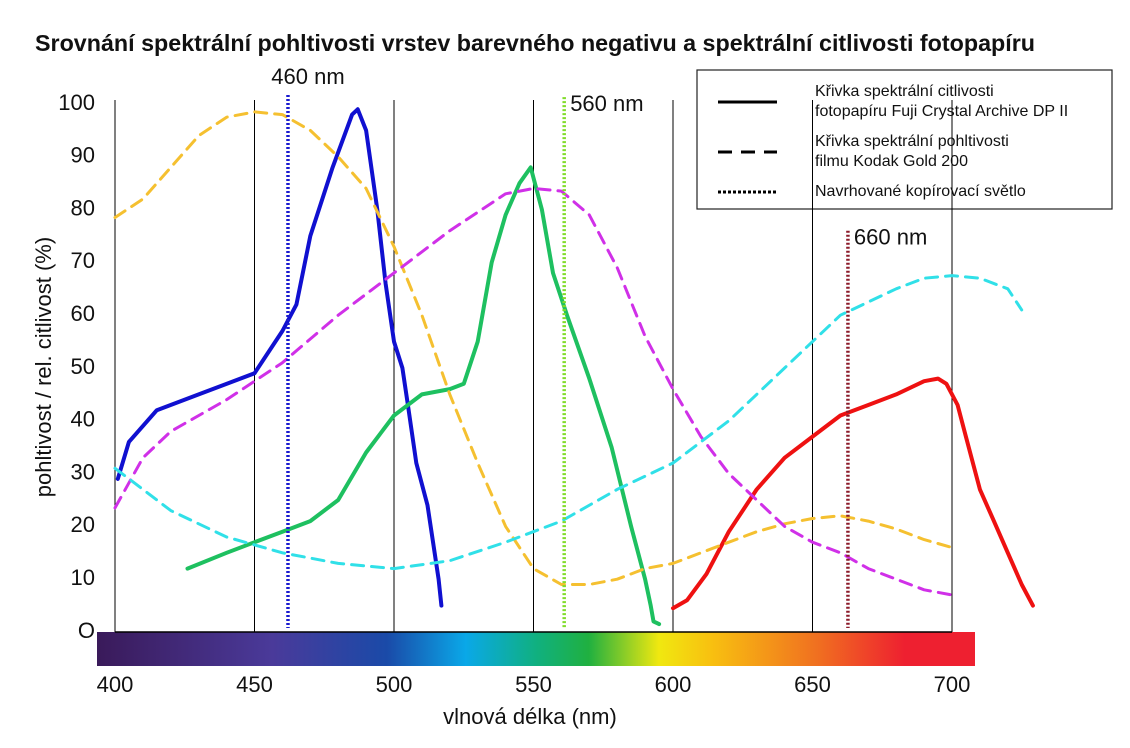  Describe the element at coordinates (920, 191) in the screenshot. I see `legend-label: Navrhované kopírovací světlo` at that location.